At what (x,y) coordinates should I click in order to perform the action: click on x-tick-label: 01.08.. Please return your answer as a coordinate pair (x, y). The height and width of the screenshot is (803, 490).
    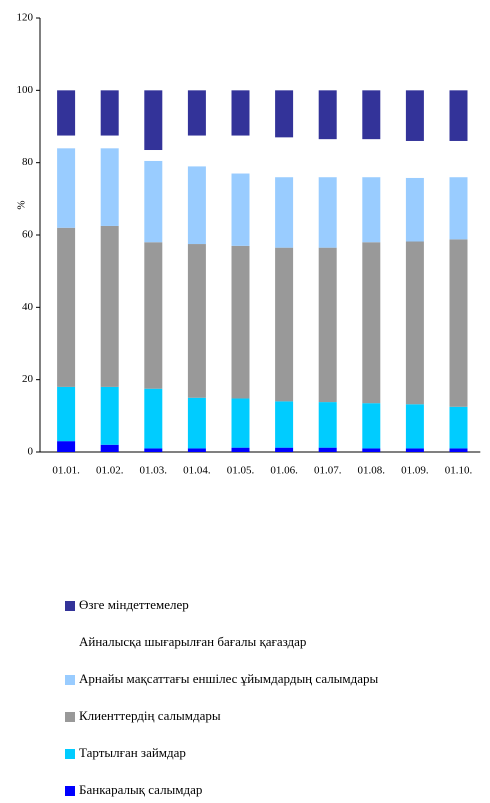
    Looking at the image, I should click on (372, 471).